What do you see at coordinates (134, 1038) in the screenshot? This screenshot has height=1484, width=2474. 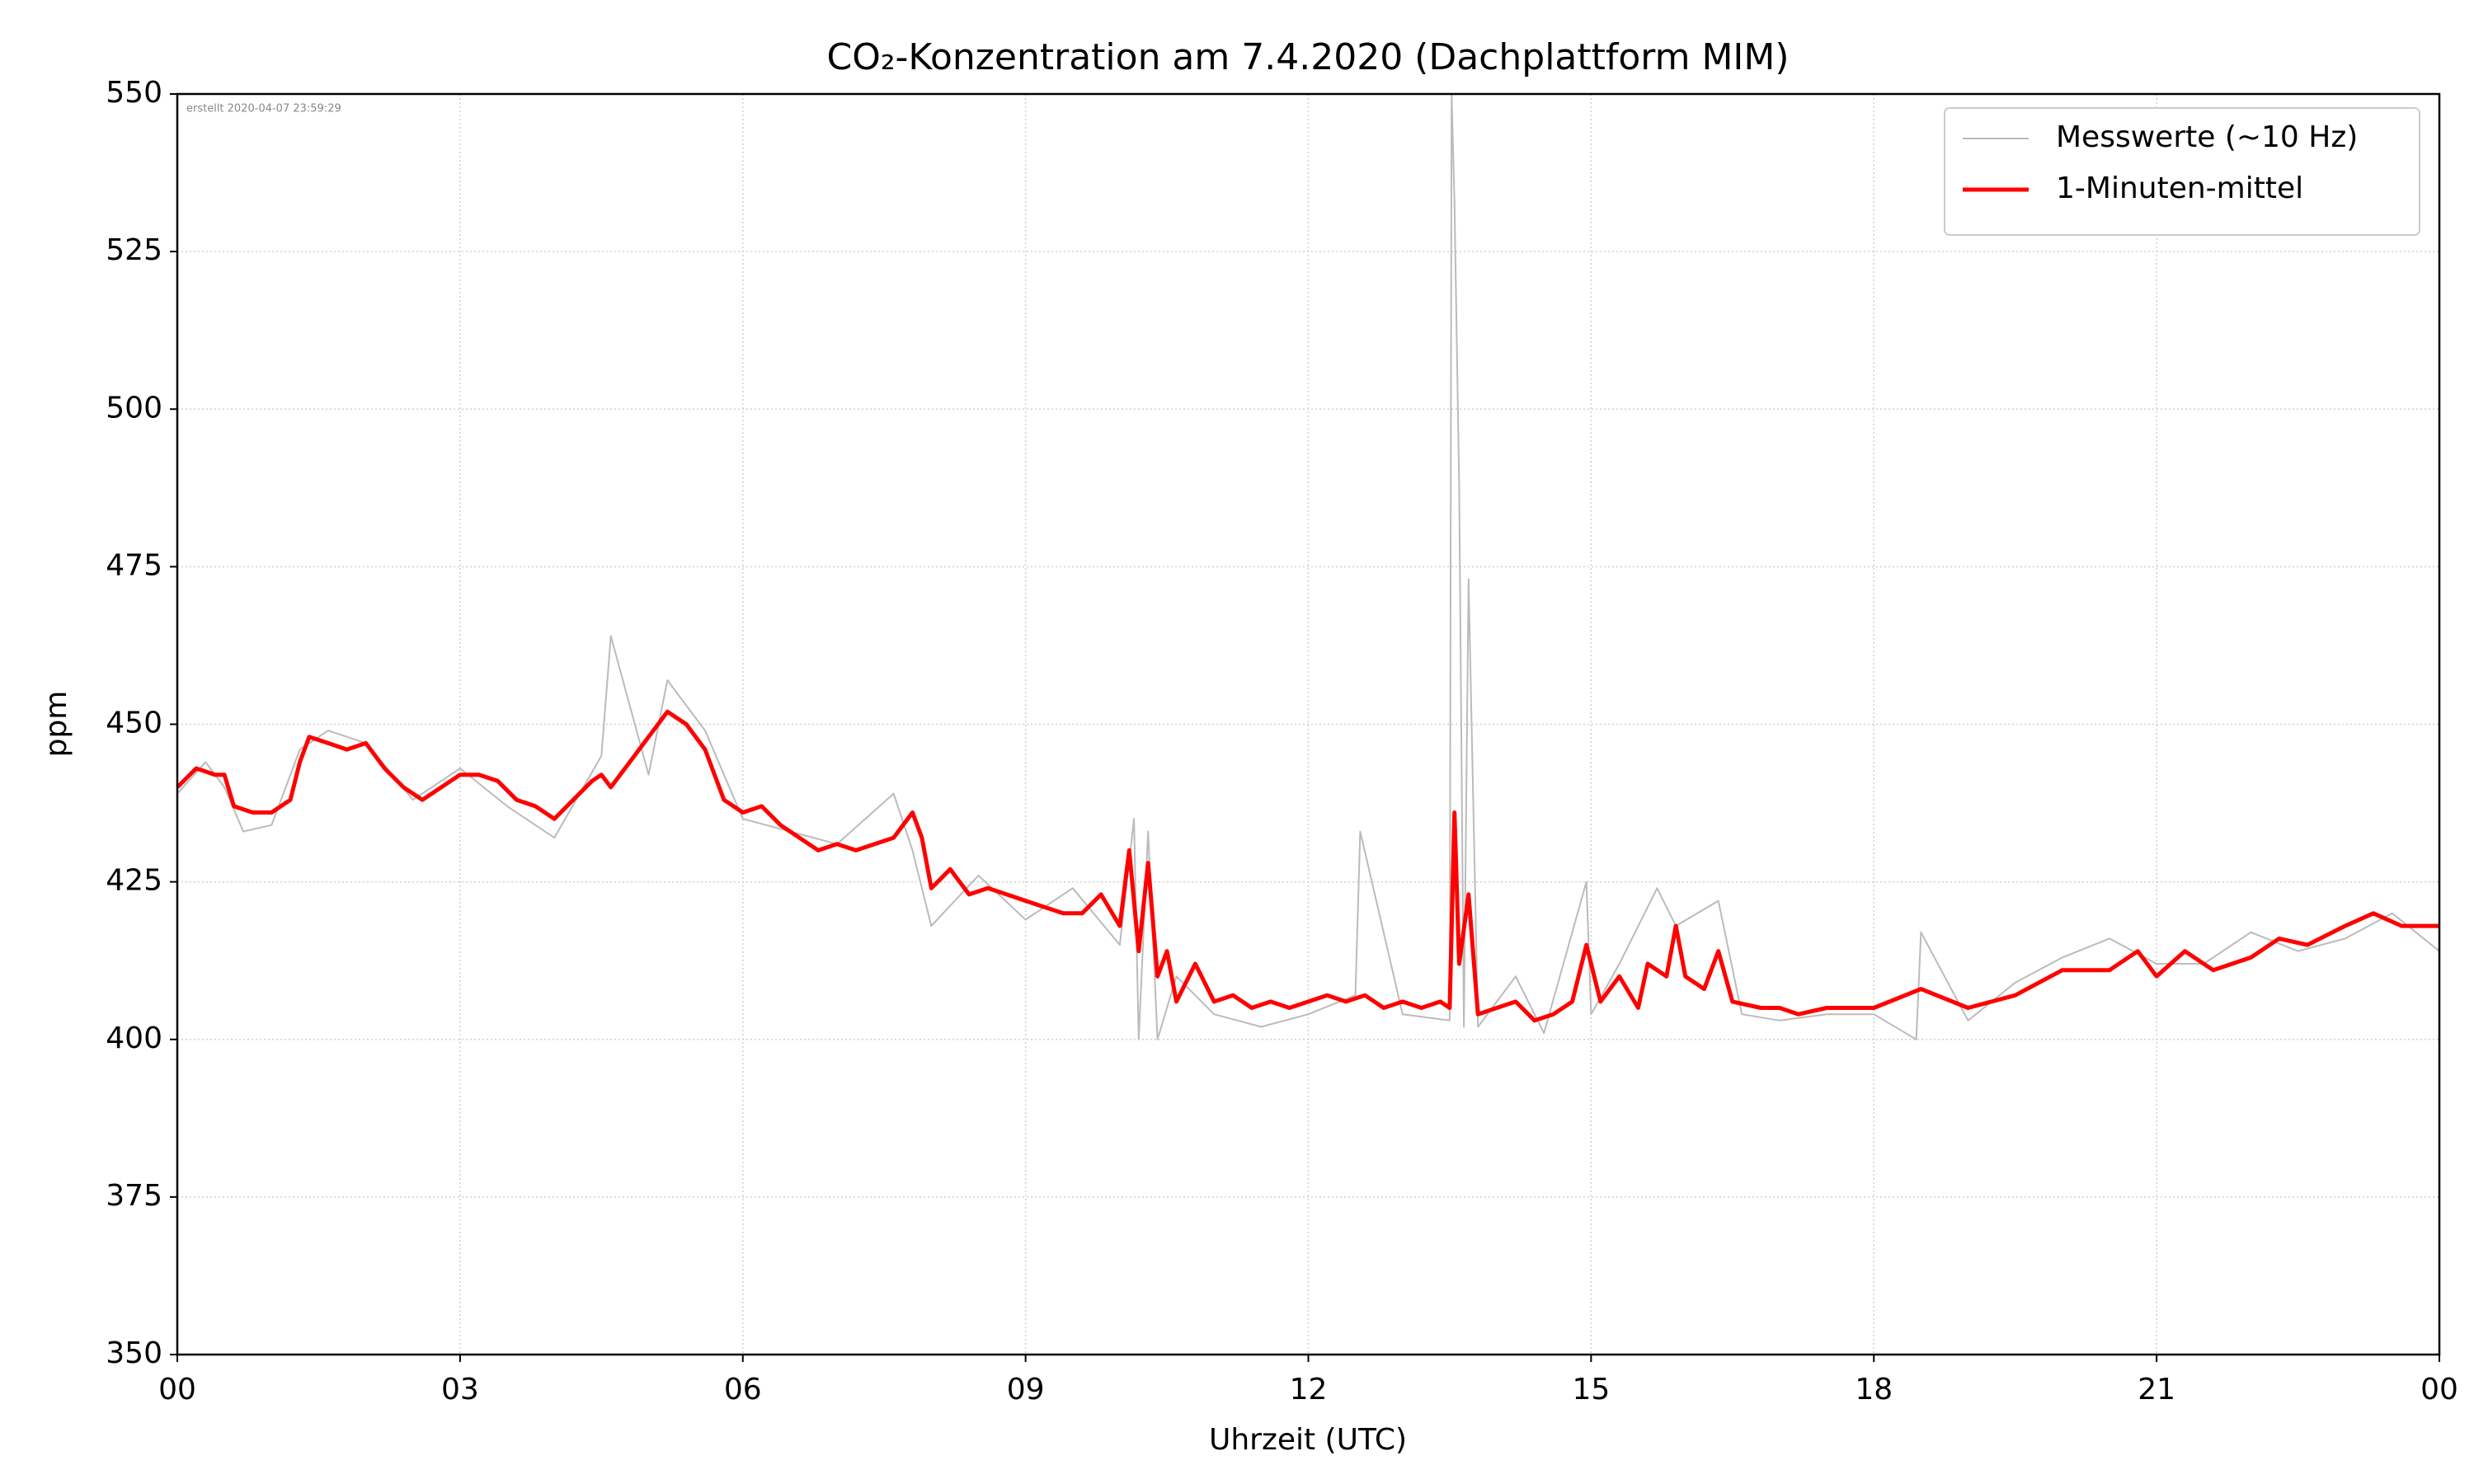 I see `y-tick-label: 400` at bounding box center [134, 1038].